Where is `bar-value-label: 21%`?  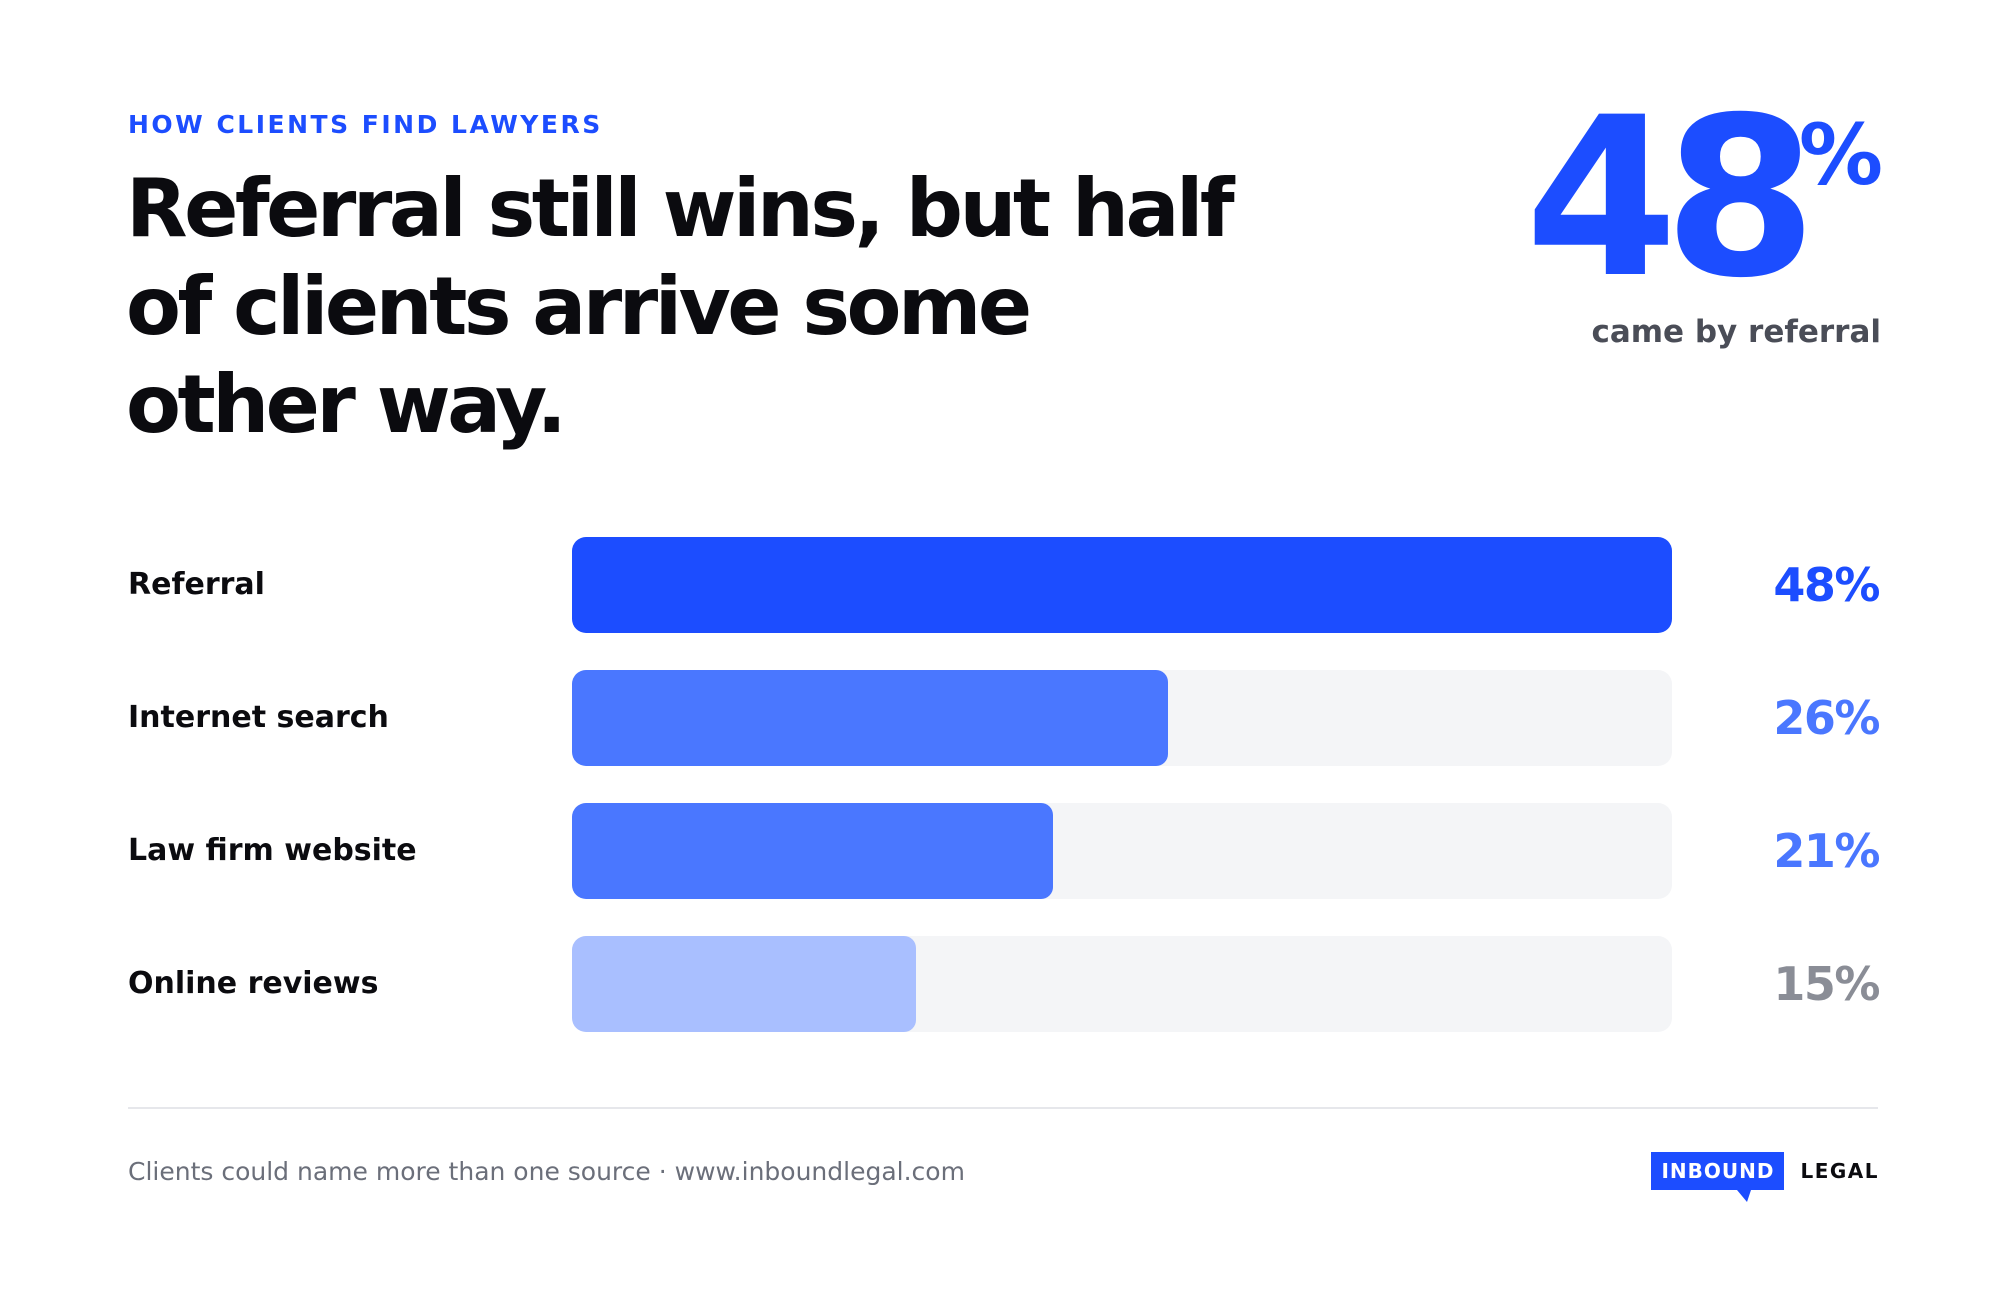
bar-value-label: 21% is located at coordinates (1826, 851).